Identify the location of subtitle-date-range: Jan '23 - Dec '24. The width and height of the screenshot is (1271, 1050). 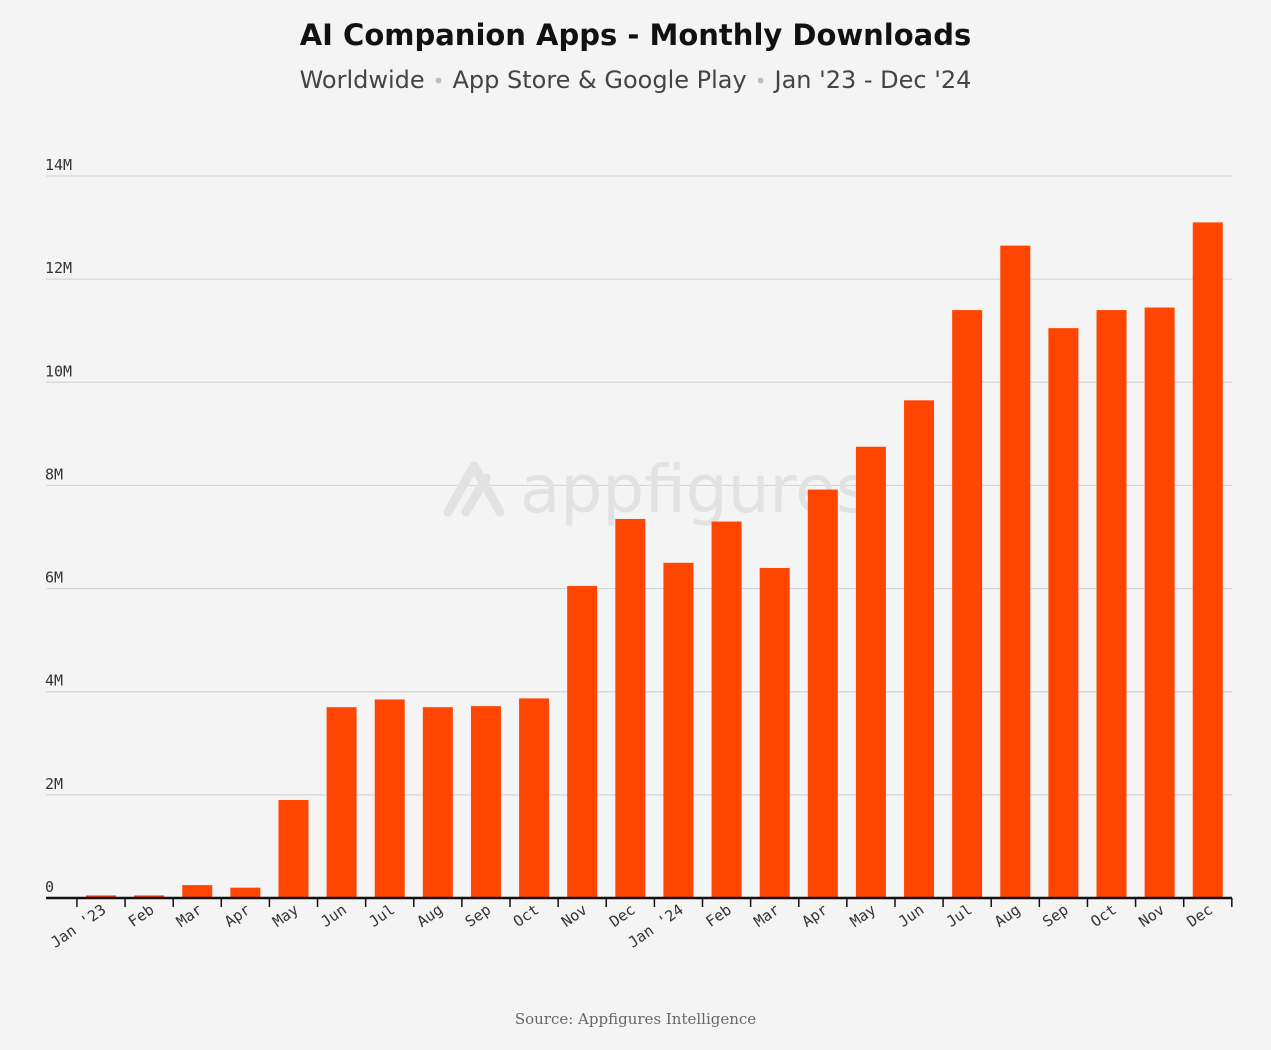
(873, 80).